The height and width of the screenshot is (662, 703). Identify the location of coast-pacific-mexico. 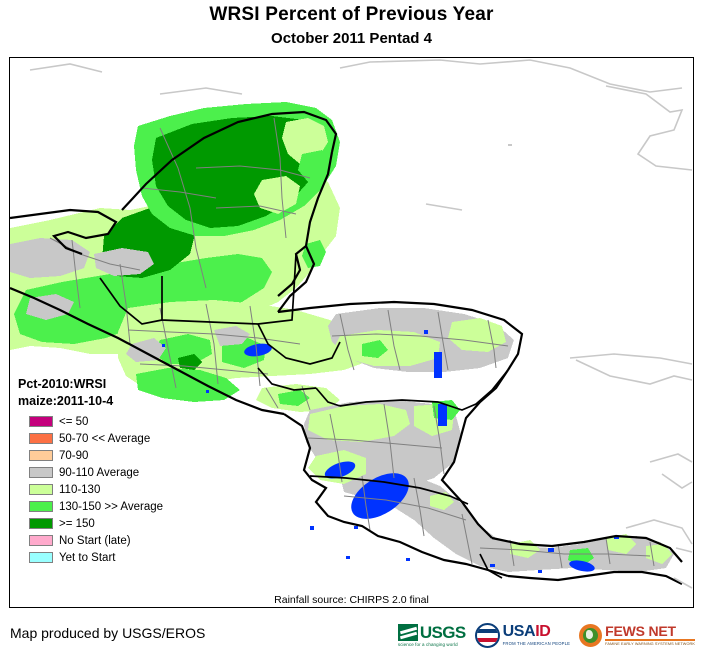
(147, 351).